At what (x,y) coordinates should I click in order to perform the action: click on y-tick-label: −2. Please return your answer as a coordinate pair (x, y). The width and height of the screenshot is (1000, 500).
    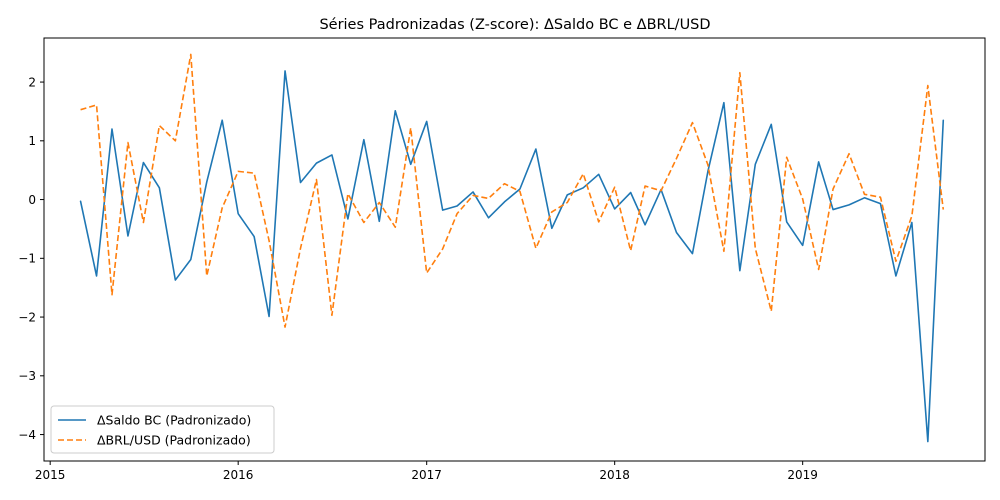
    Looking at the image, I should click on (27, 317).